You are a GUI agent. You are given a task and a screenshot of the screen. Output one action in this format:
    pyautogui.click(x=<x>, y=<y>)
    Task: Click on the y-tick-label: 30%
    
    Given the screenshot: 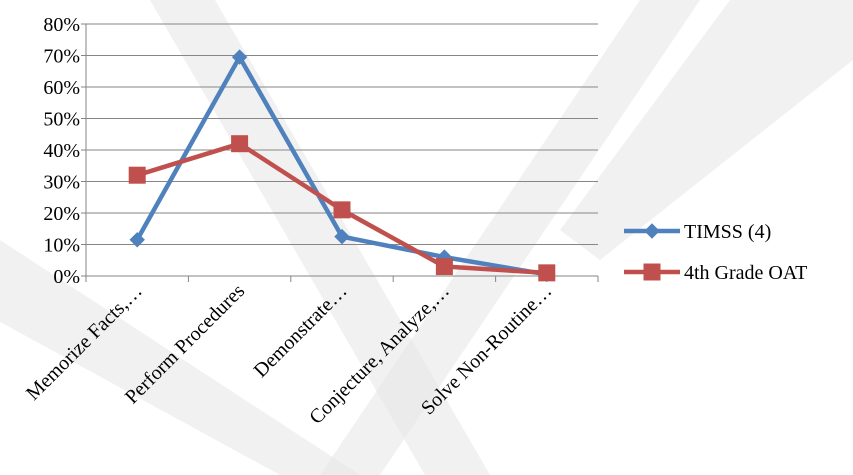 What is the action you would take?
    pyautogui.click(x=61, y=183)
    